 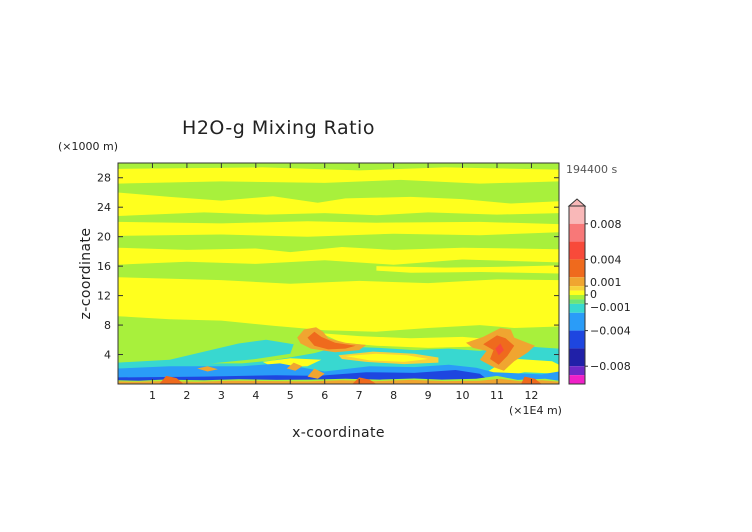 What do you see at coordinates (393, 395) in the screenshot?
I see `x-tick-label: 8` at bounding box center [393, 395].